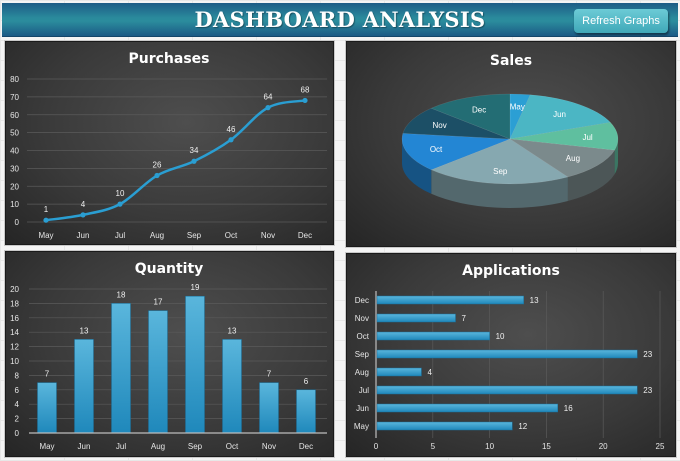 Image resolution: width=680 pixels, height=461 pixels. What do you see at coordinates (17, 419) in the screenshot?
I see `y-tick-label: 2` at bounding box center [17, 419].